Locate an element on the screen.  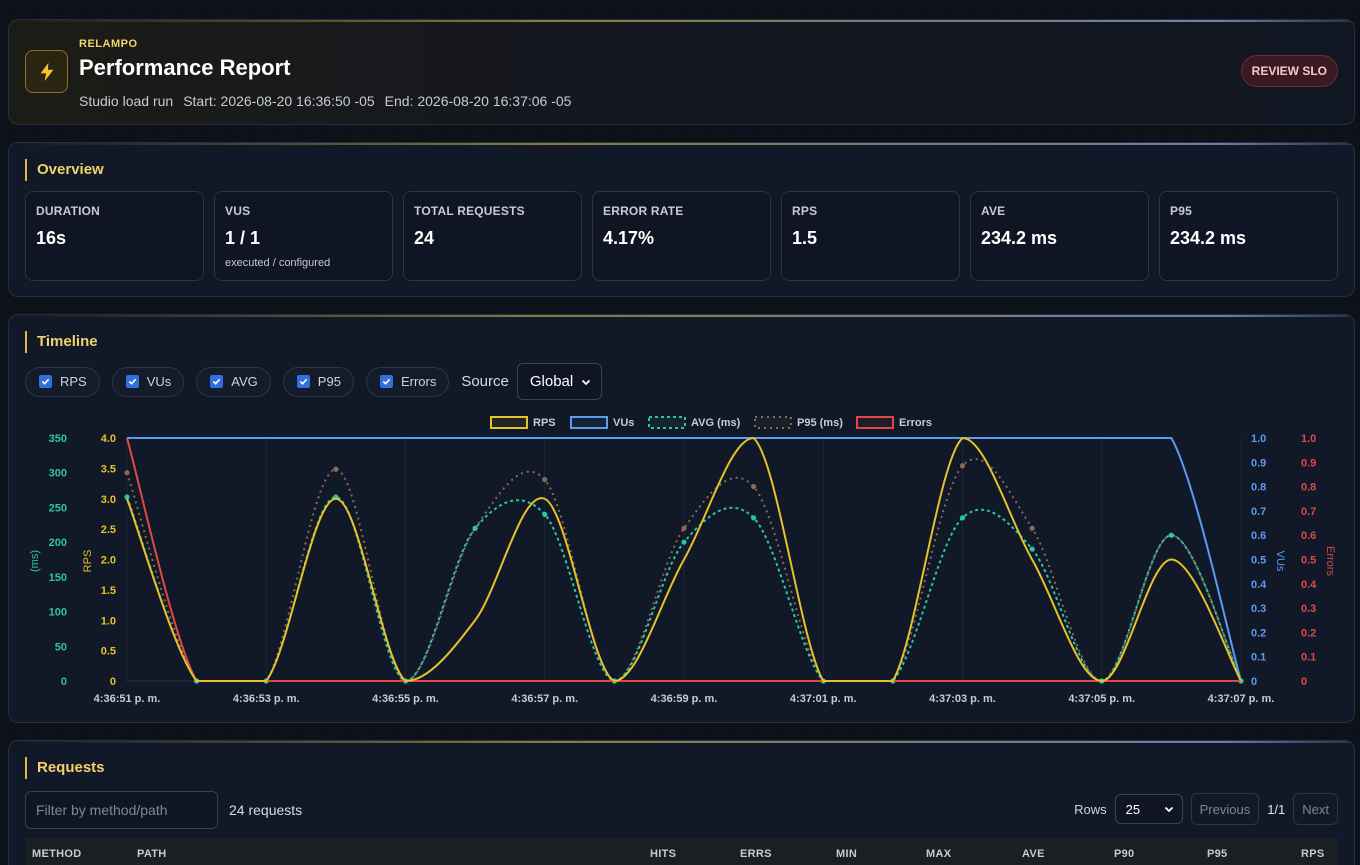
vus-tick-label: 0 is located at coordinates (1254, 682).